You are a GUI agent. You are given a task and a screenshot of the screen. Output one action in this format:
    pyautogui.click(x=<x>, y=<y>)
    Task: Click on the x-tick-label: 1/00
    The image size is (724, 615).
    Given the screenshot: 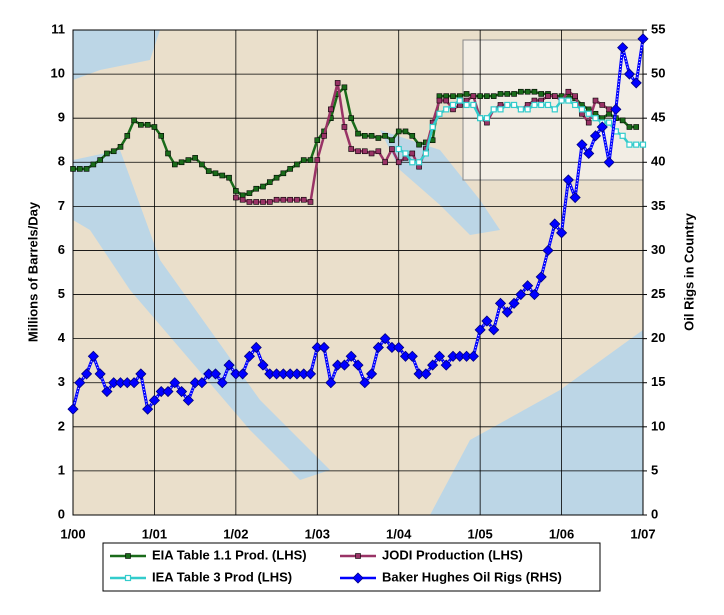 What is the action you would take?
    pyautogui.click(x=72, y=533)
    